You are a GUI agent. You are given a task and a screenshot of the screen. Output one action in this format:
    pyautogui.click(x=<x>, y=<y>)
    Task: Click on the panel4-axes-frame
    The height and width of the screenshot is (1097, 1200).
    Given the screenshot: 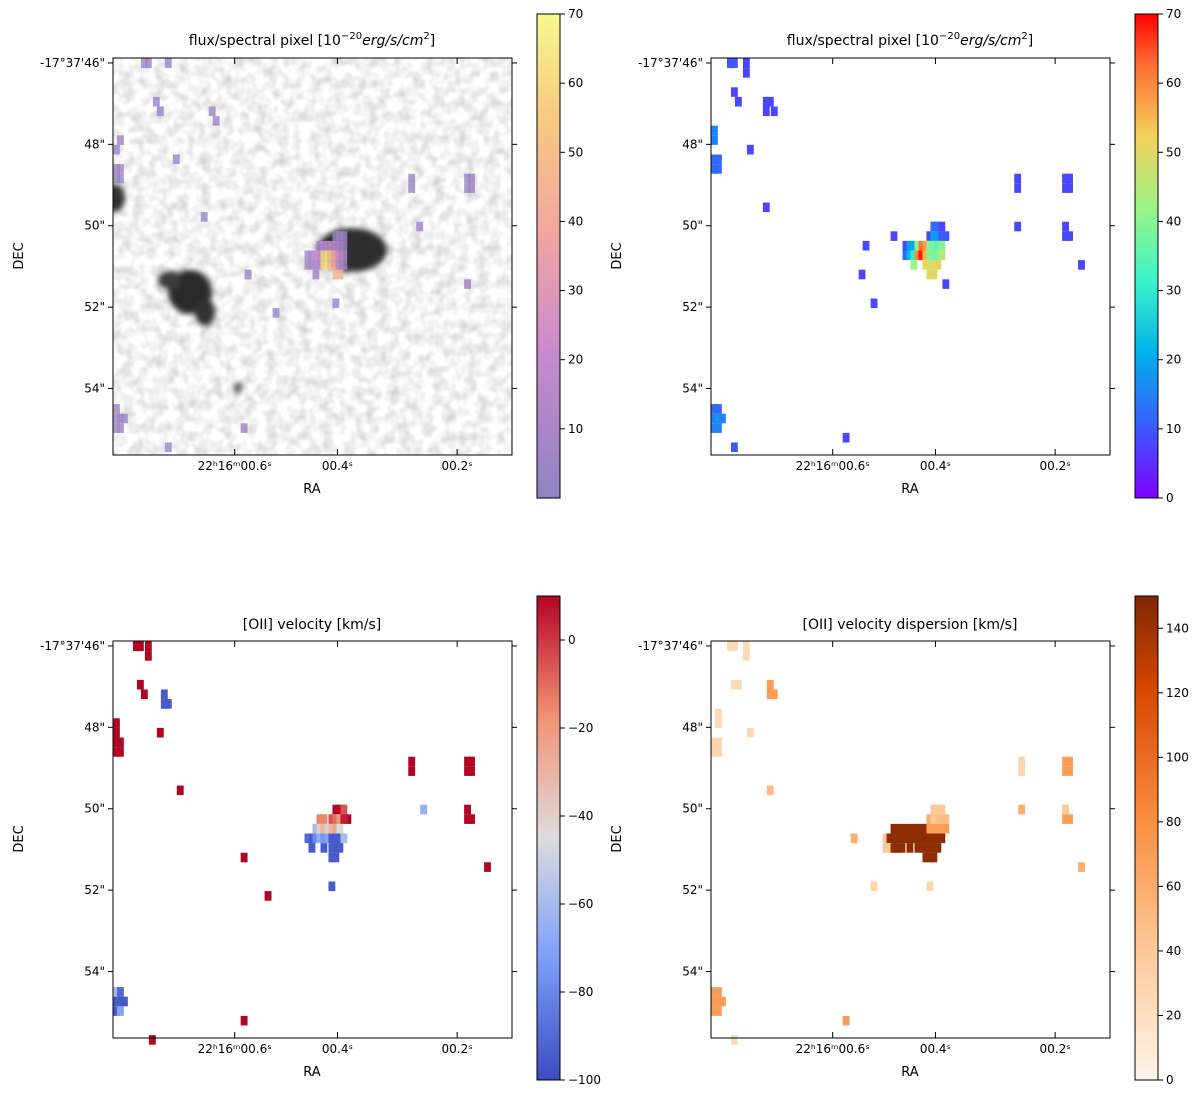 What is the action you would take?
    pyautogui.click(x=910, y=839)
    